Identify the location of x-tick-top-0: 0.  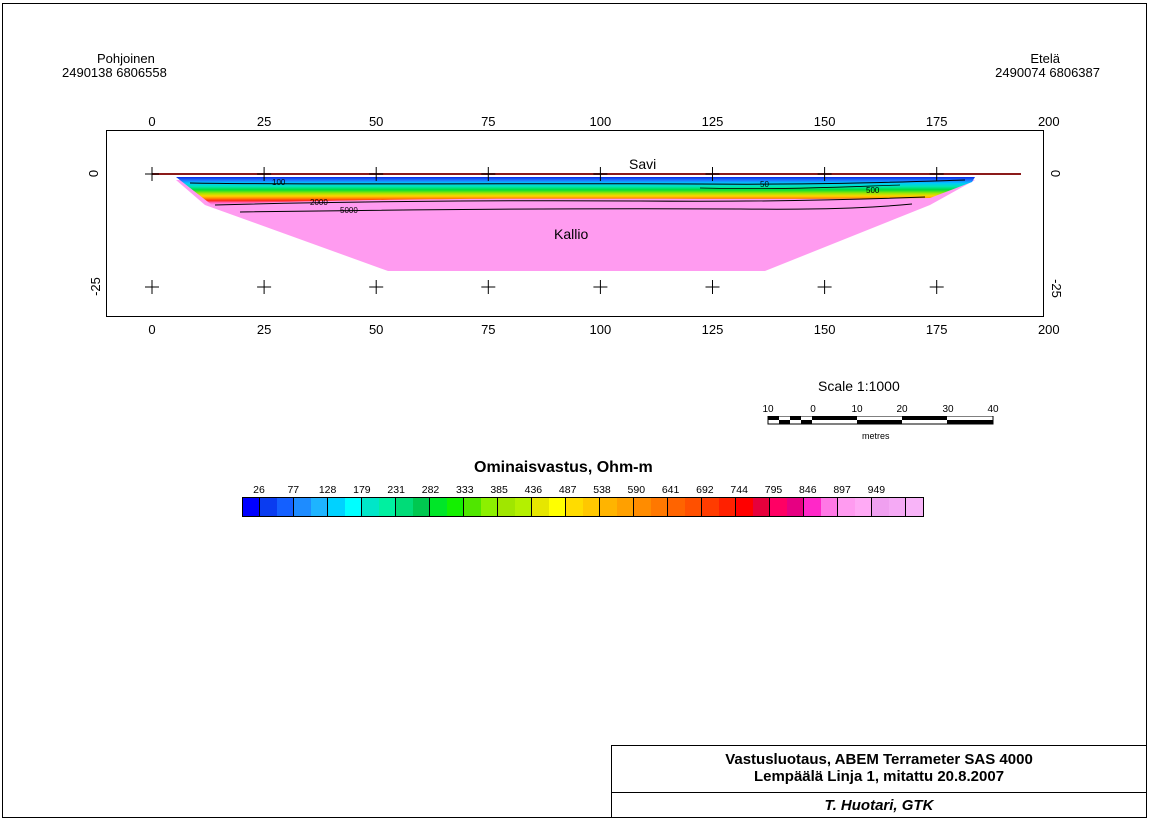
(152, 121).